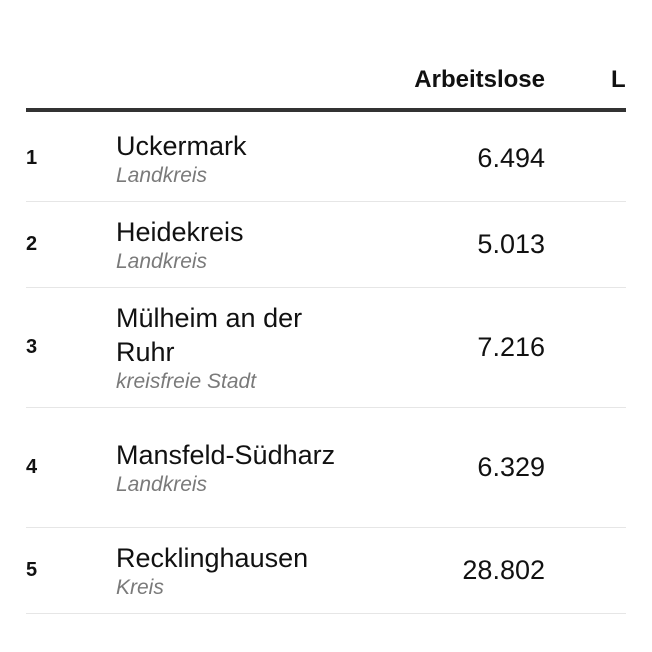 The height and width of the screenshot is (652, 652). I want to click on district-name: Heidekreis, so click(180, 231).